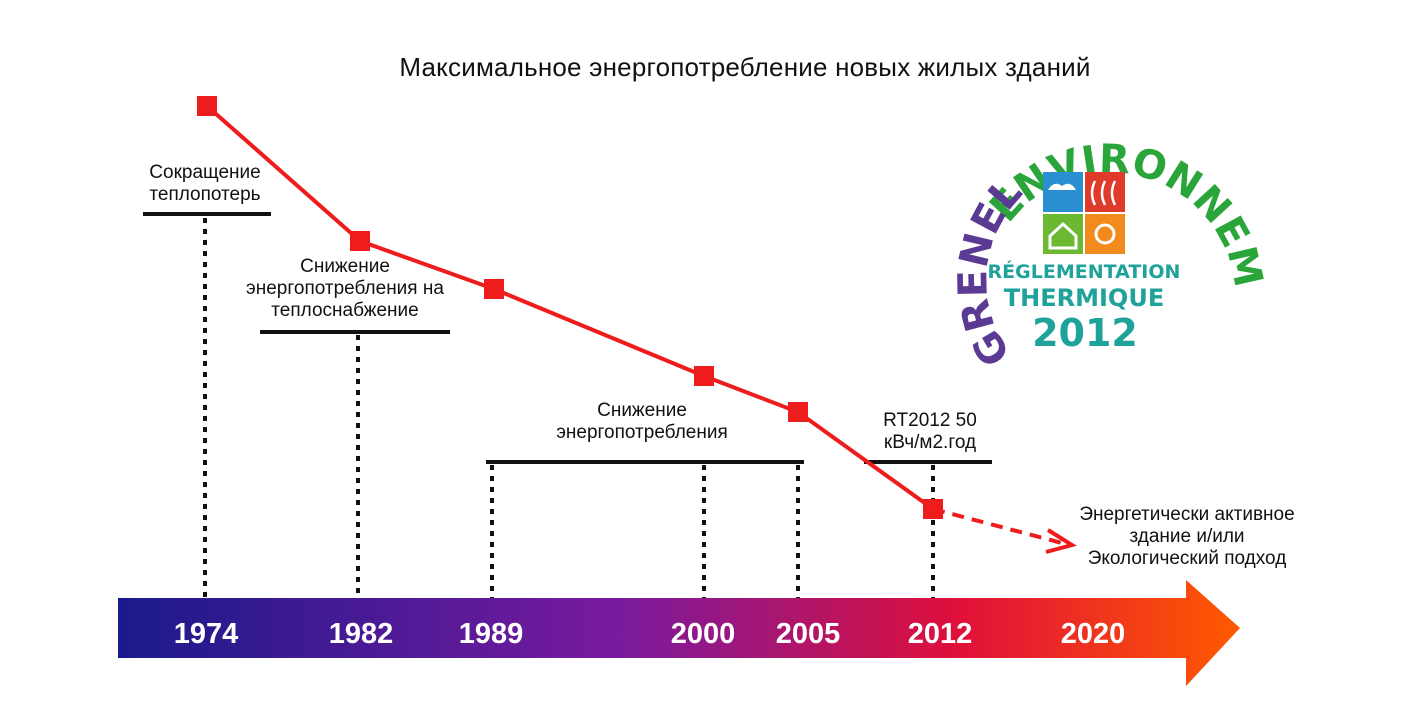  Describe the element at coordinates (205, 183) in the screenshot. I see `annotation-1974: Сокращение теплопотерь` at that location.